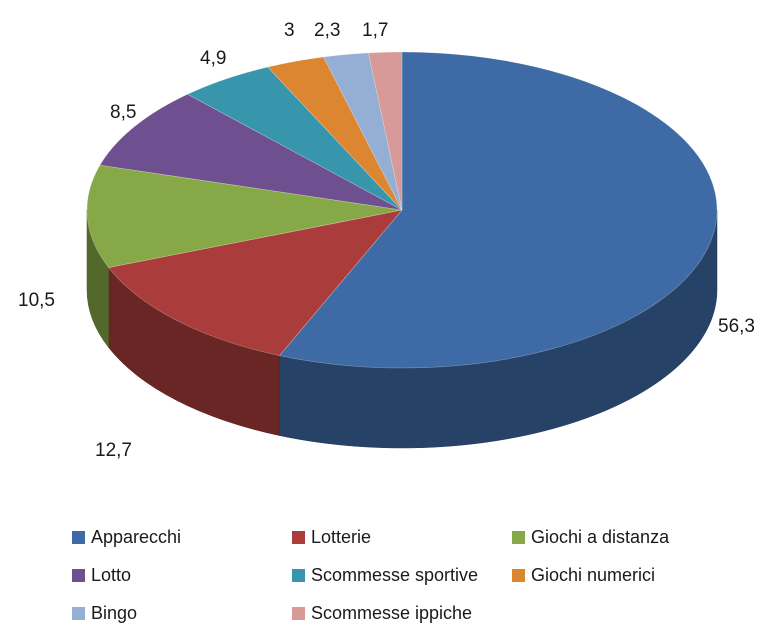 The height and width of the screenshot is (644, 776). I want to click on data-label: 56,3, so click(736, 326).